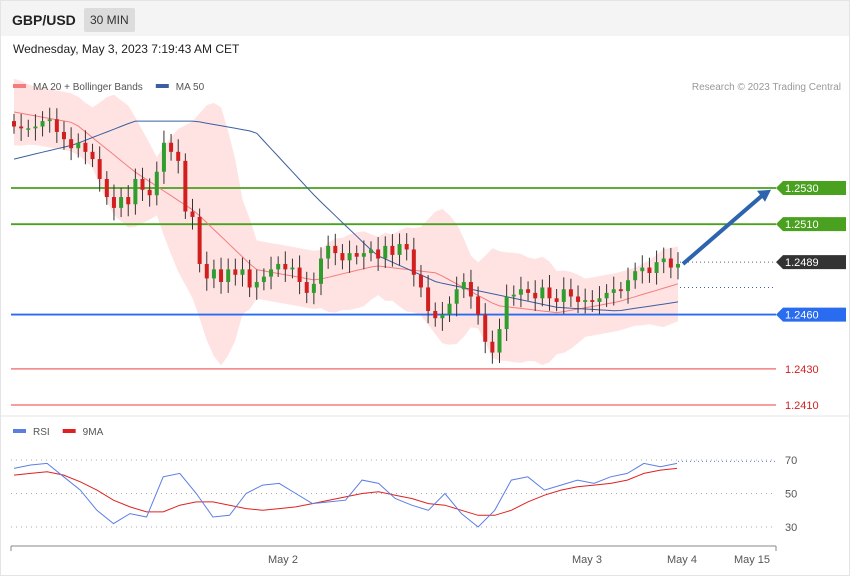 This screenshot has width=850, height=576. I want to click on legend-rsi-label: RSI, so click(41, 432).